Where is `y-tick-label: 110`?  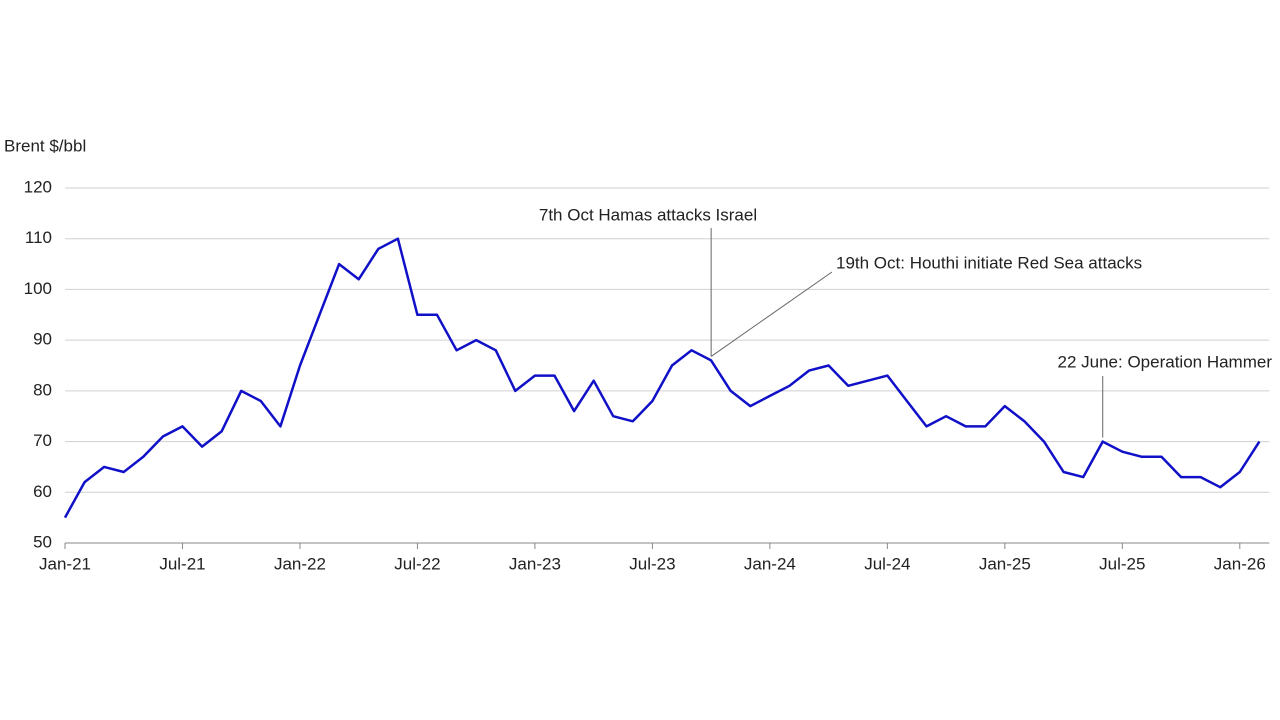
y-tick-label: 110 is located at coordinates (38, 237).